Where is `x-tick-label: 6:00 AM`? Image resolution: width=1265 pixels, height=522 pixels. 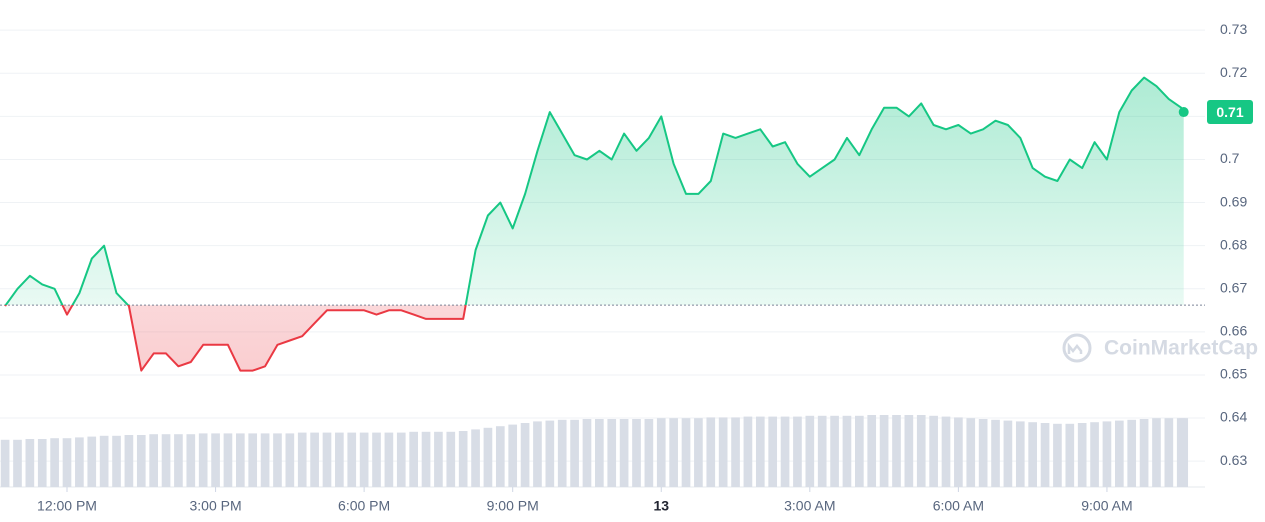
x-tick-label: 6:00 AM is located at coordinates (958, 506).